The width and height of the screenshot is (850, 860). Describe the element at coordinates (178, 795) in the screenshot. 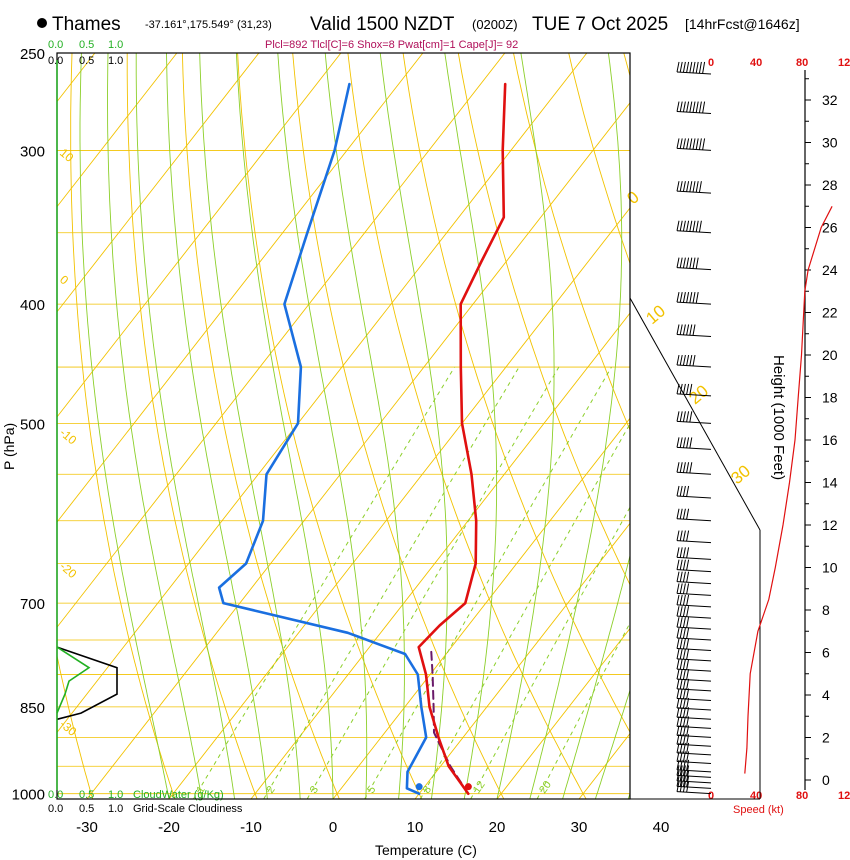

I see `cloudwater-label: CloudWater (g/Kg)` at that location.